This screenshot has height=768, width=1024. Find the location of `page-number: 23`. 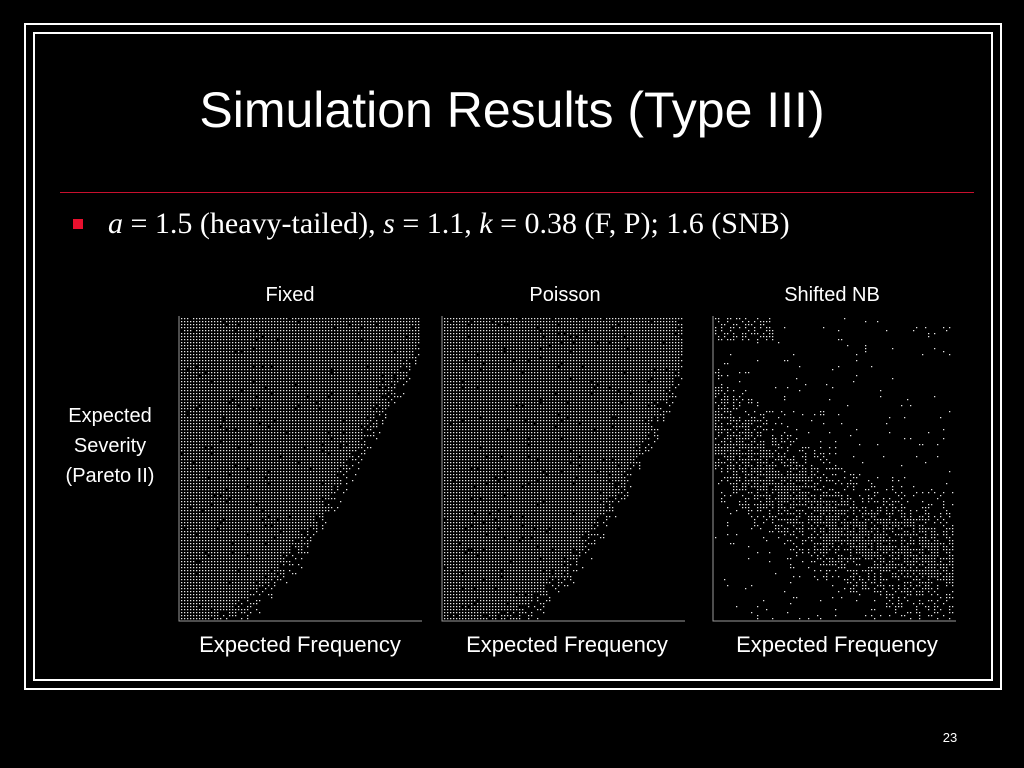

page-number: 23 is located at coordinates (950, 737).